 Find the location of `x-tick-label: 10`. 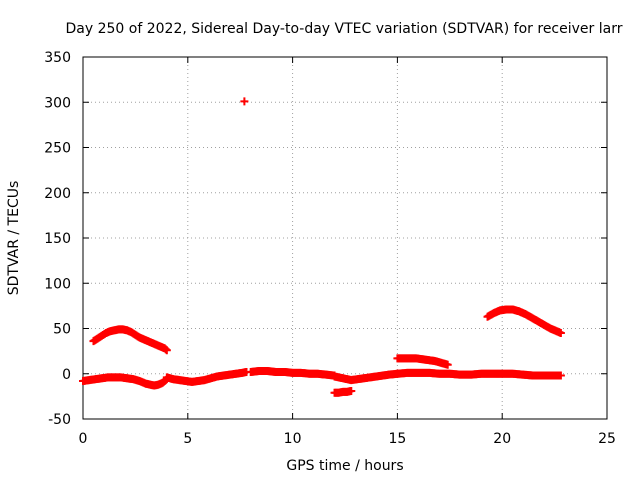

x-tick-label: 10 is located at coordinates (293, 439).